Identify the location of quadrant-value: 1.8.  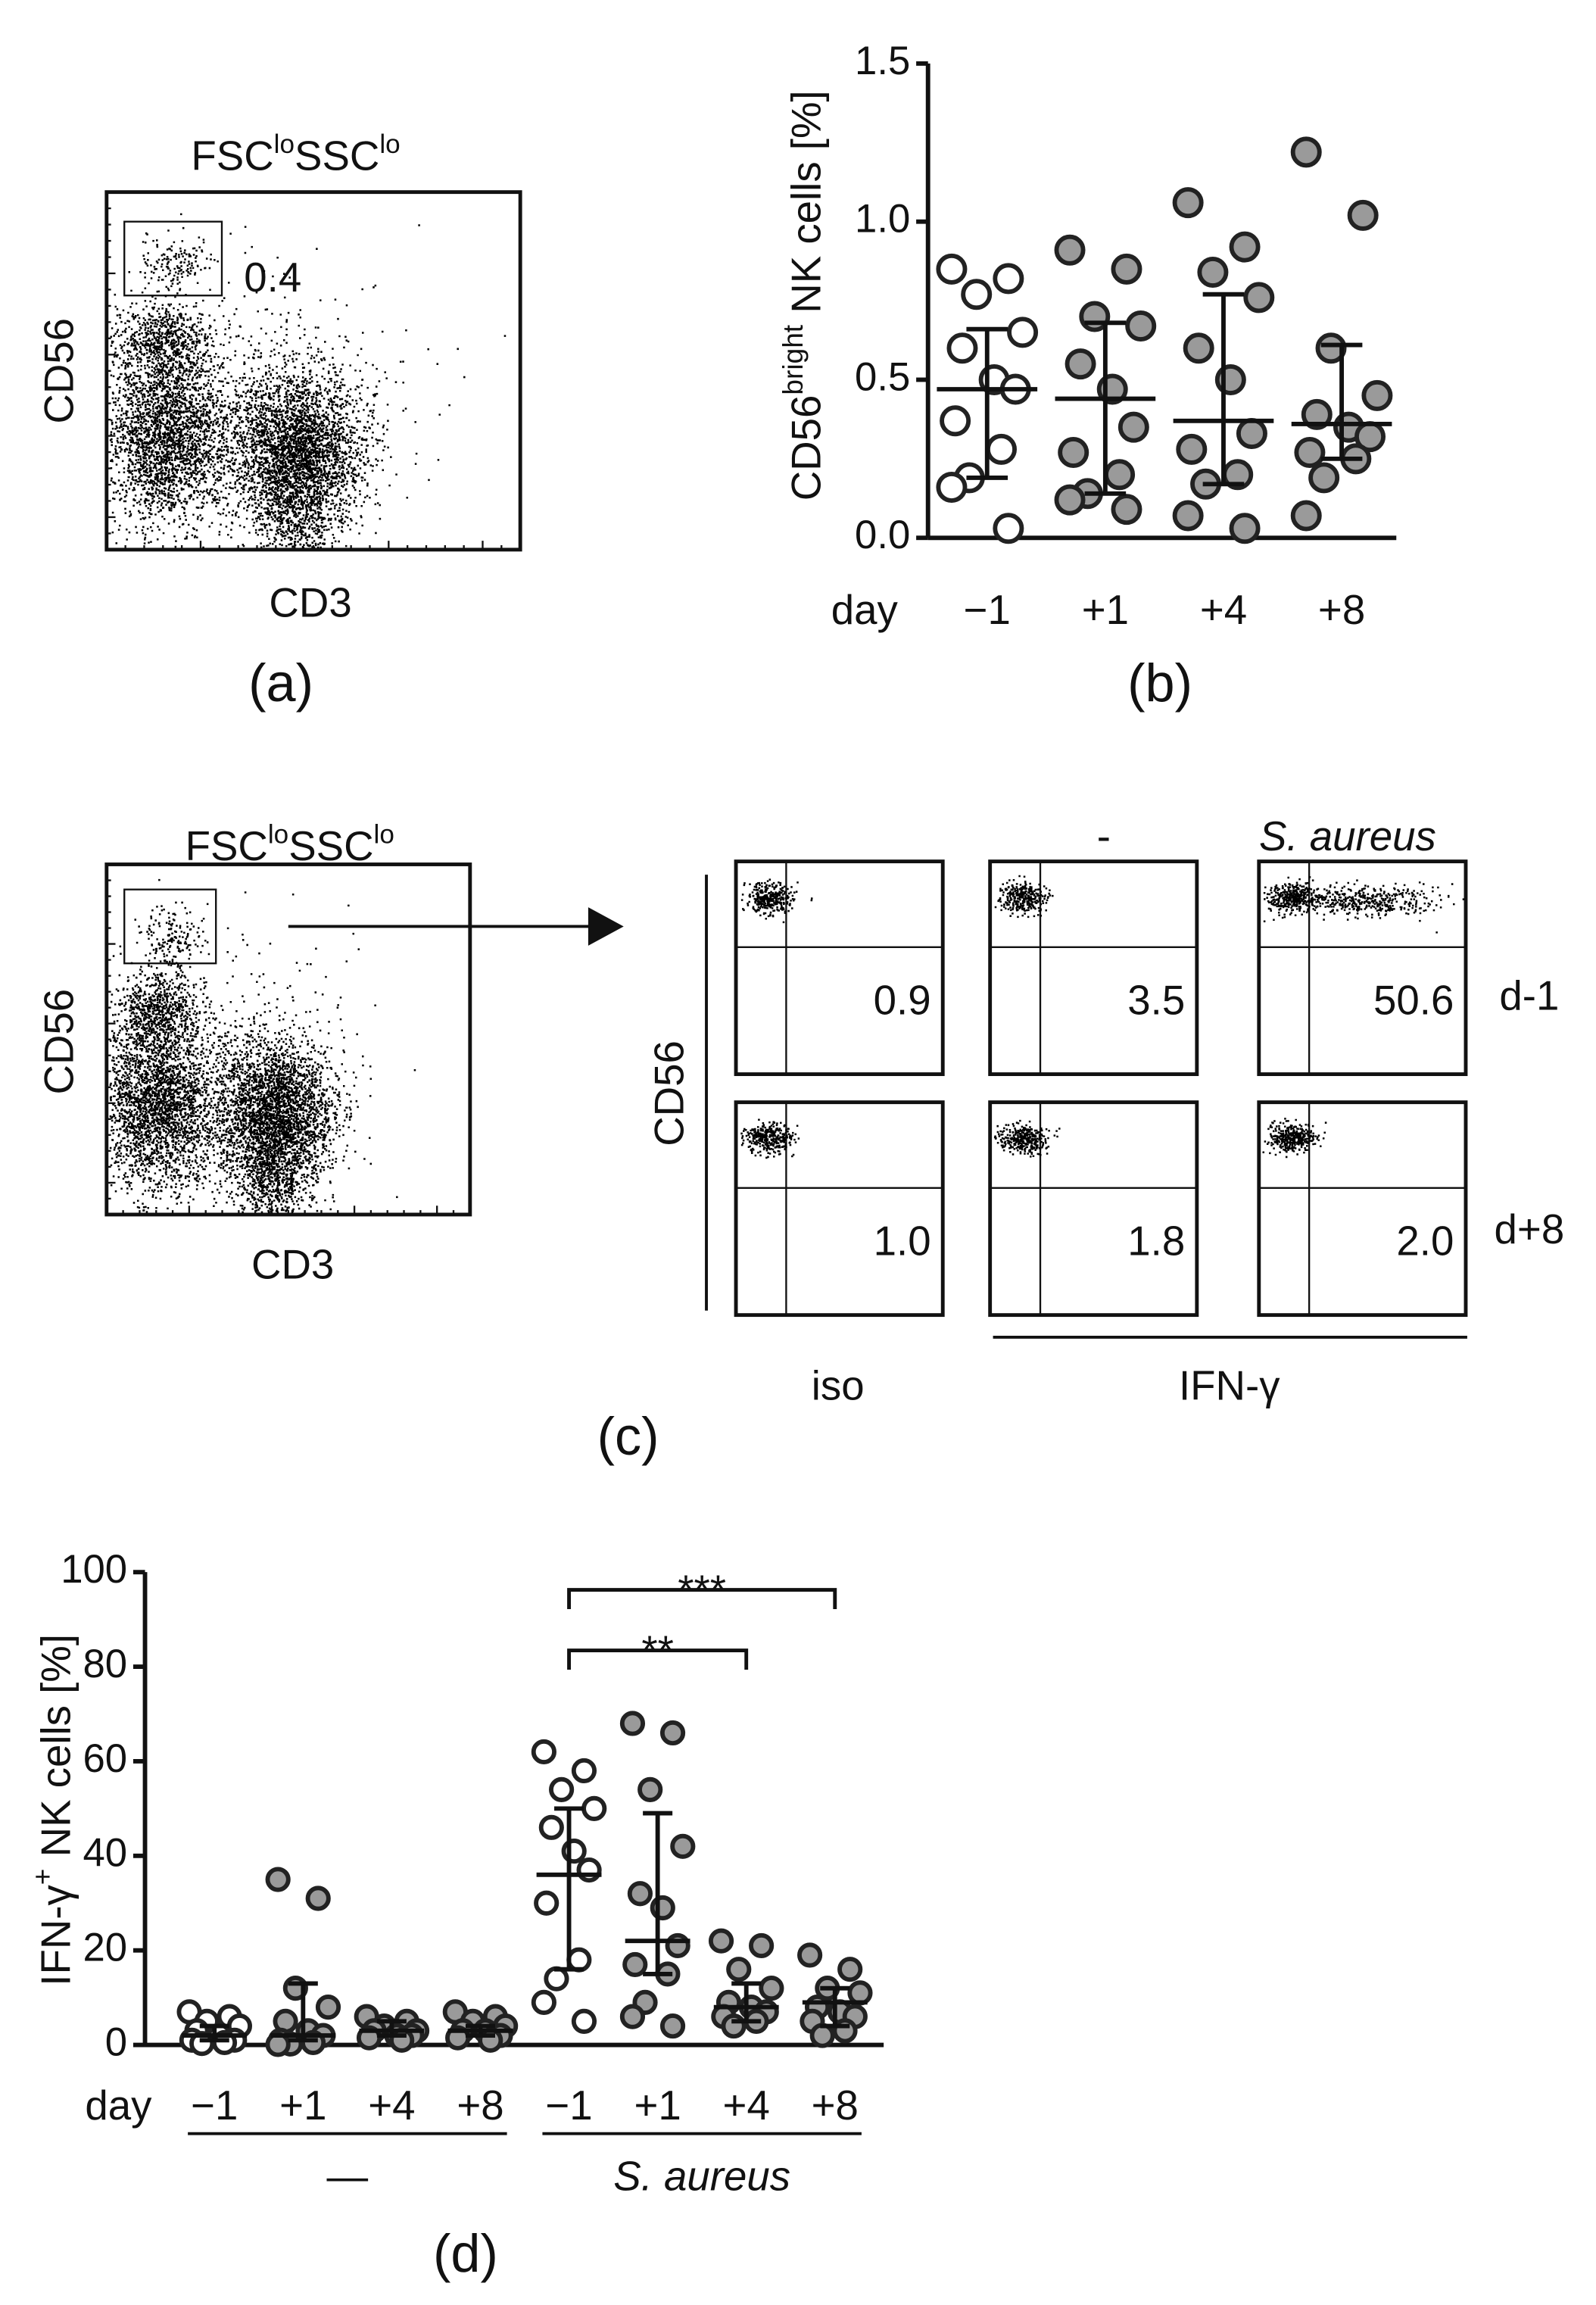
(1156, 1241).